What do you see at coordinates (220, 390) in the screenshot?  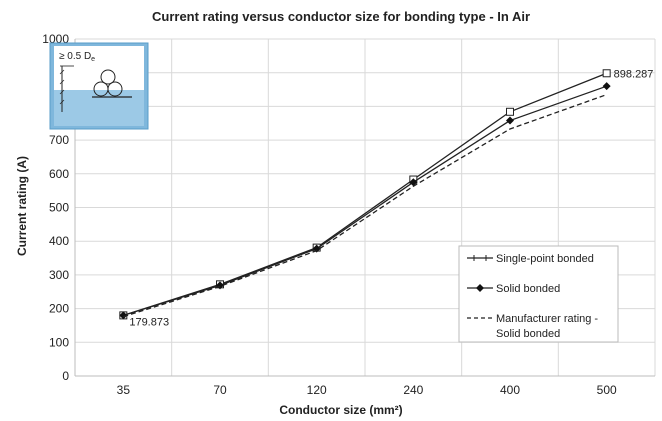 I see `x-tick-label: 70` at bounding box center [220, 390].